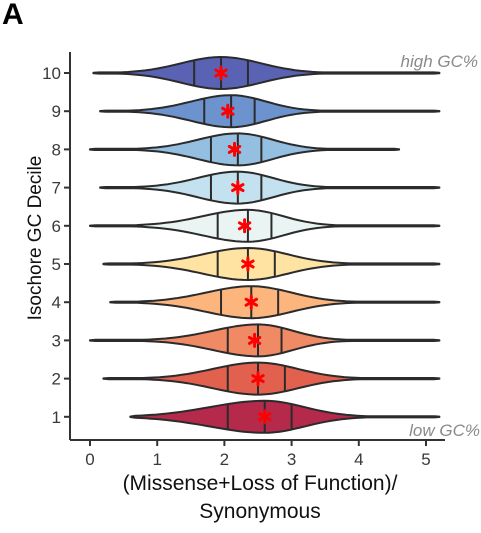 This screenshot has height=533, width=481. Describe the element at coordinates (358, 459) in the screenshot. I see `x-tick-label: 4` at that location.